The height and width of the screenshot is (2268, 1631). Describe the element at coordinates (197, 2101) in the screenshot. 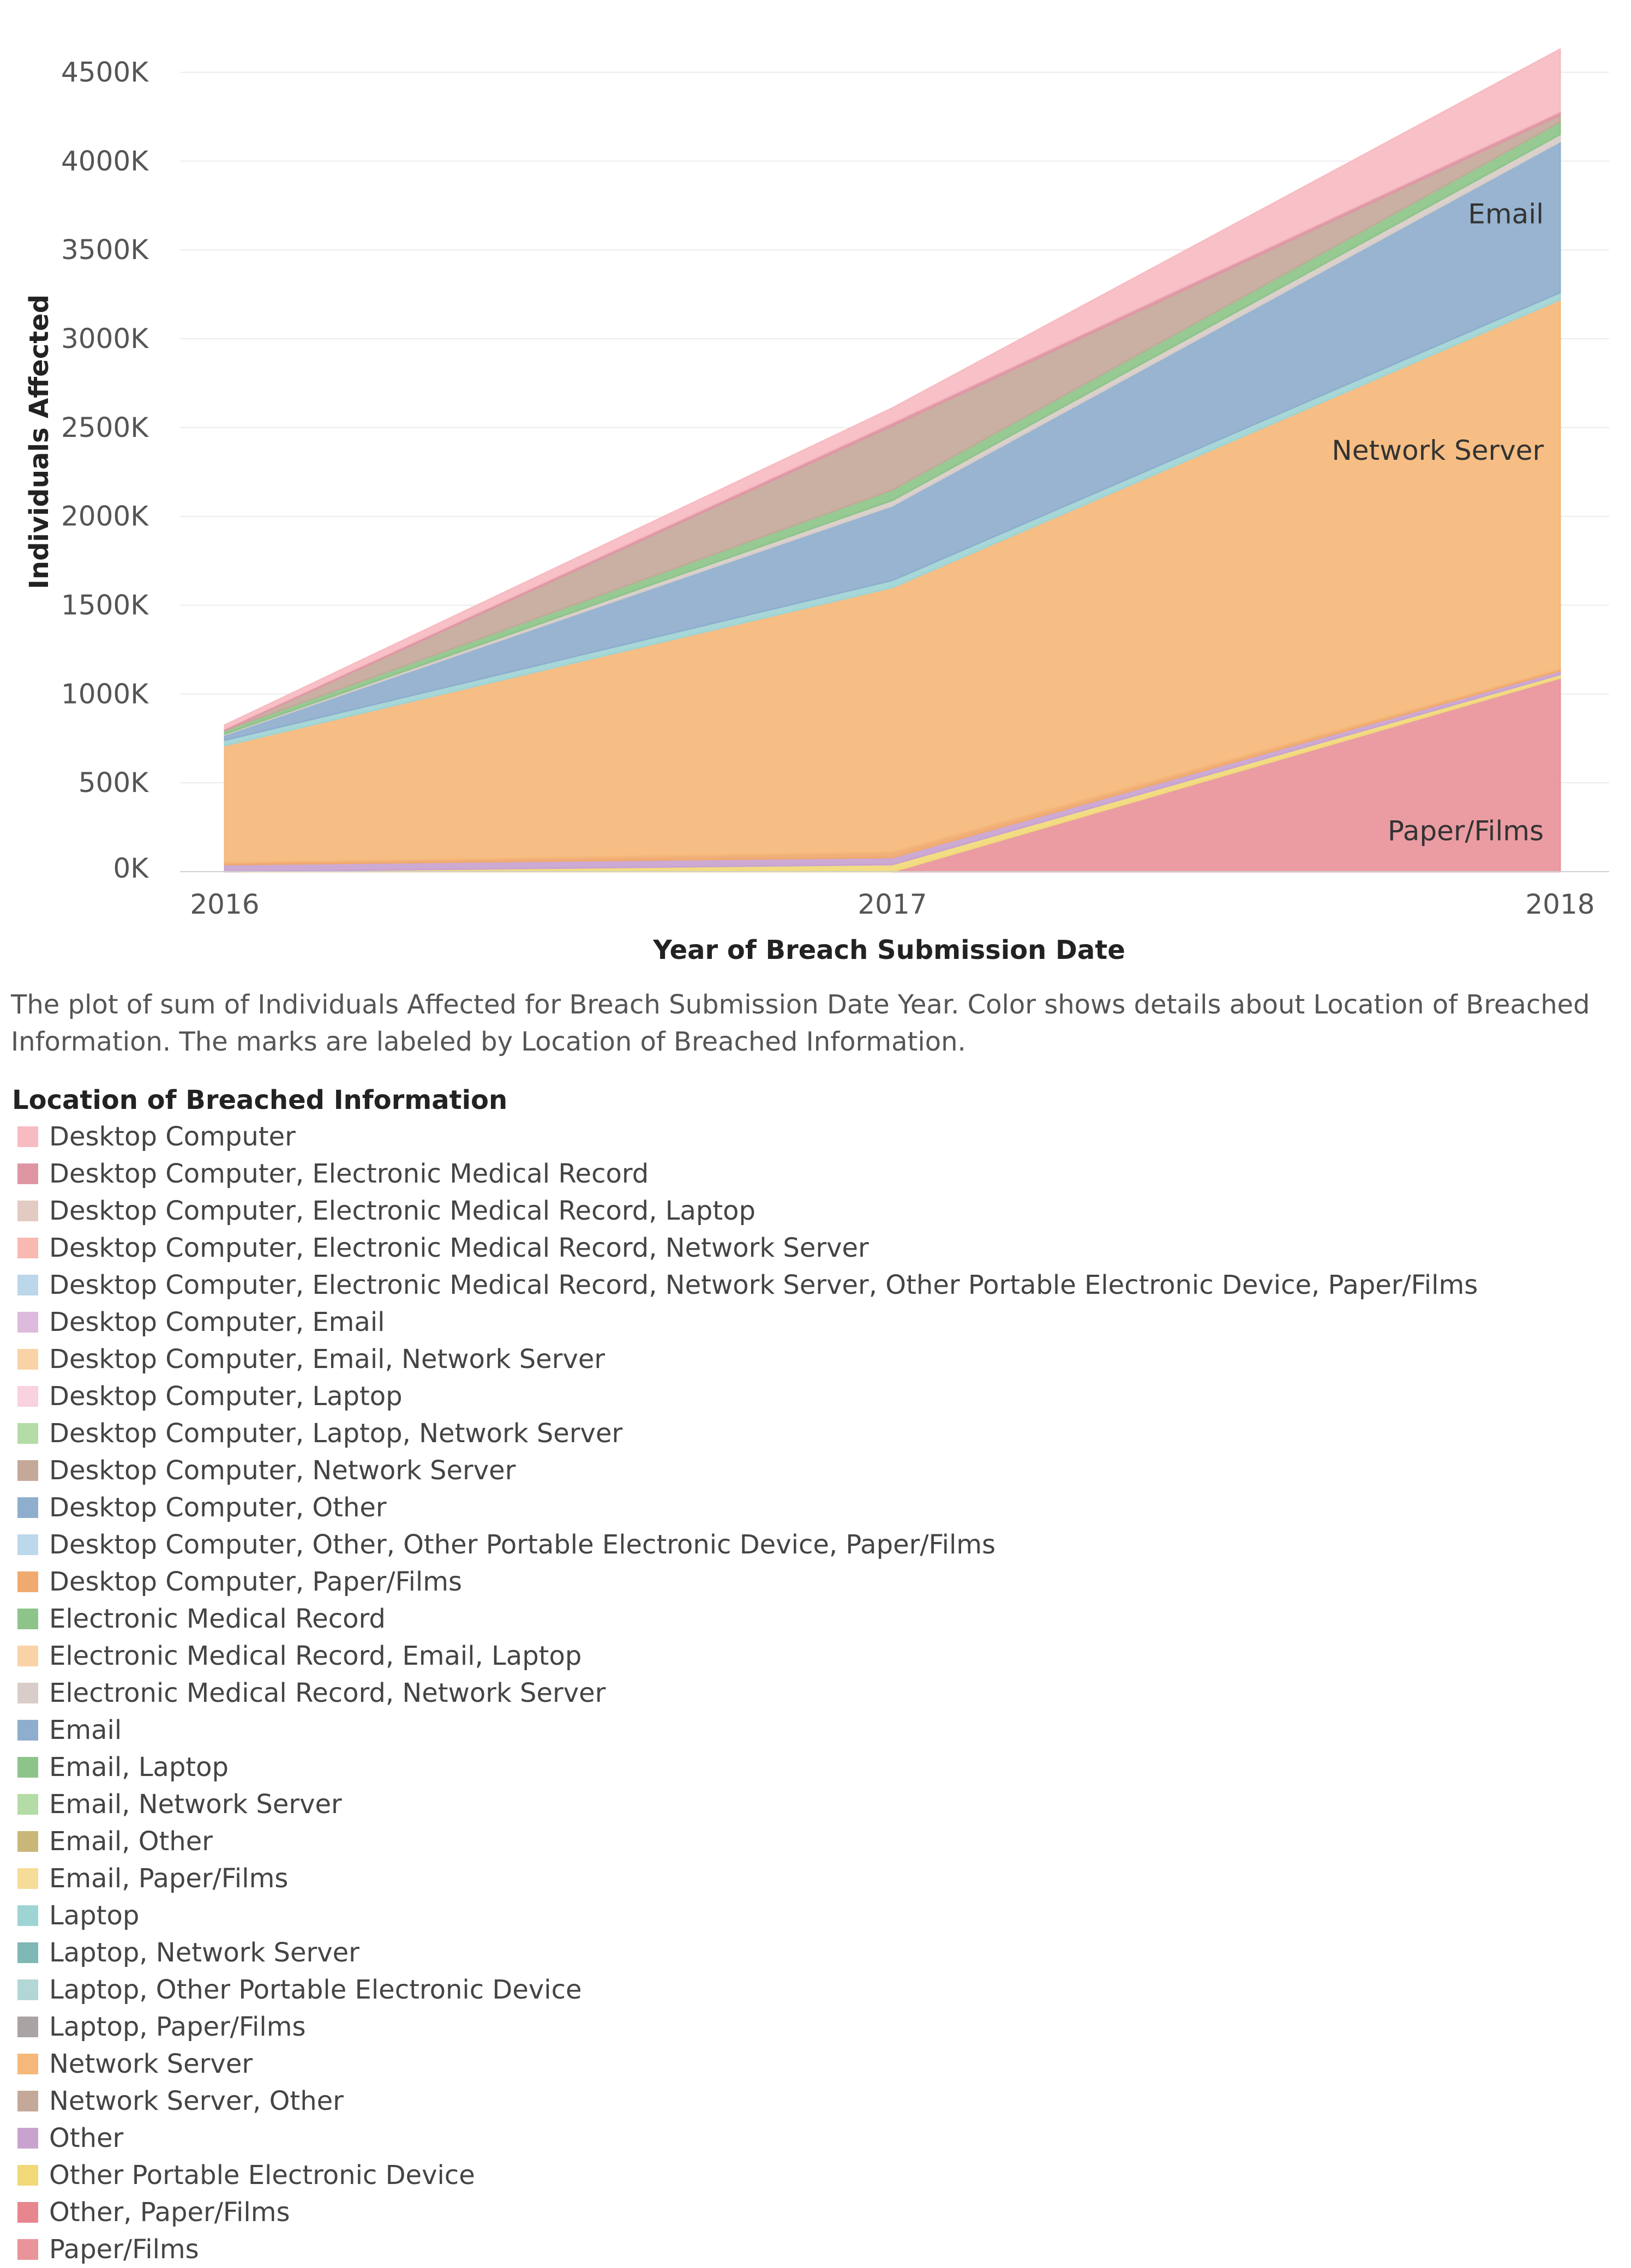

I see `legend-label: Network Server, Other` at that location.